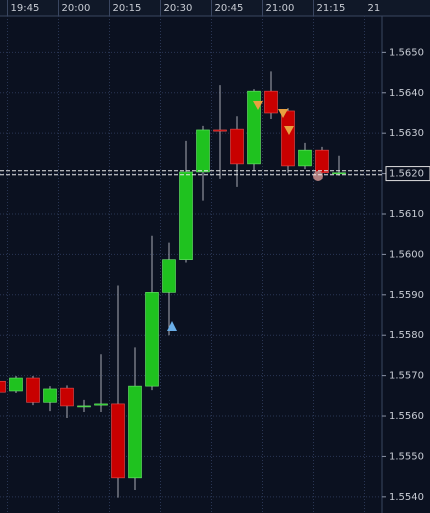 This screenshot has height=513, width=430. Describe the element at coordinates (178, 8) in the screenshot. I see `x-tick-label: 20:30` at that location.